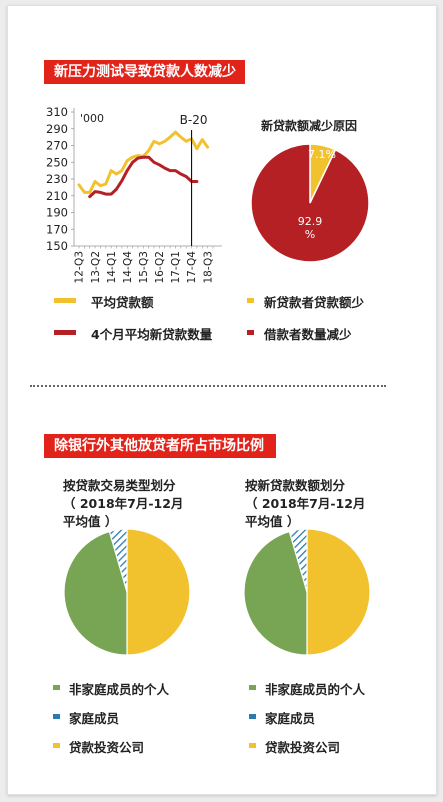 This screenshot has height=802, width=443. What do you see at coordinates (152, 334) in the screenshot?
I see `legend-label-new-loans: 4个月平均新贷款数量` at bounding box center [152, 334].